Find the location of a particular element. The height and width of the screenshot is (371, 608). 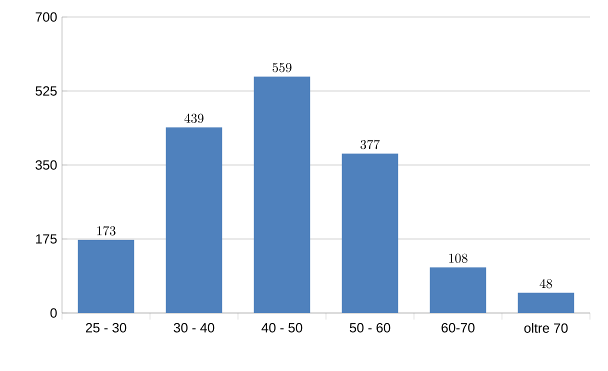

y-tick-label: 0 is located at coordinates (53, 313).